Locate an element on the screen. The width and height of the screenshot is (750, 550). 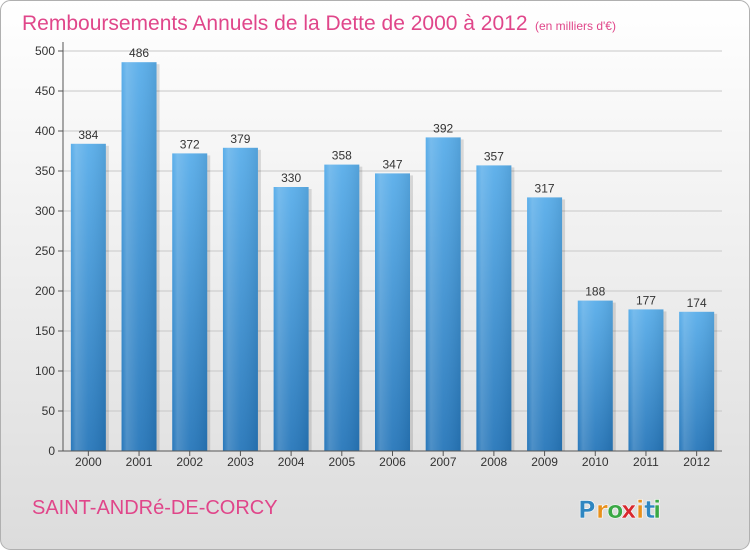
x-tick-label-2008: 2008 is located at coordinates (494, 462).